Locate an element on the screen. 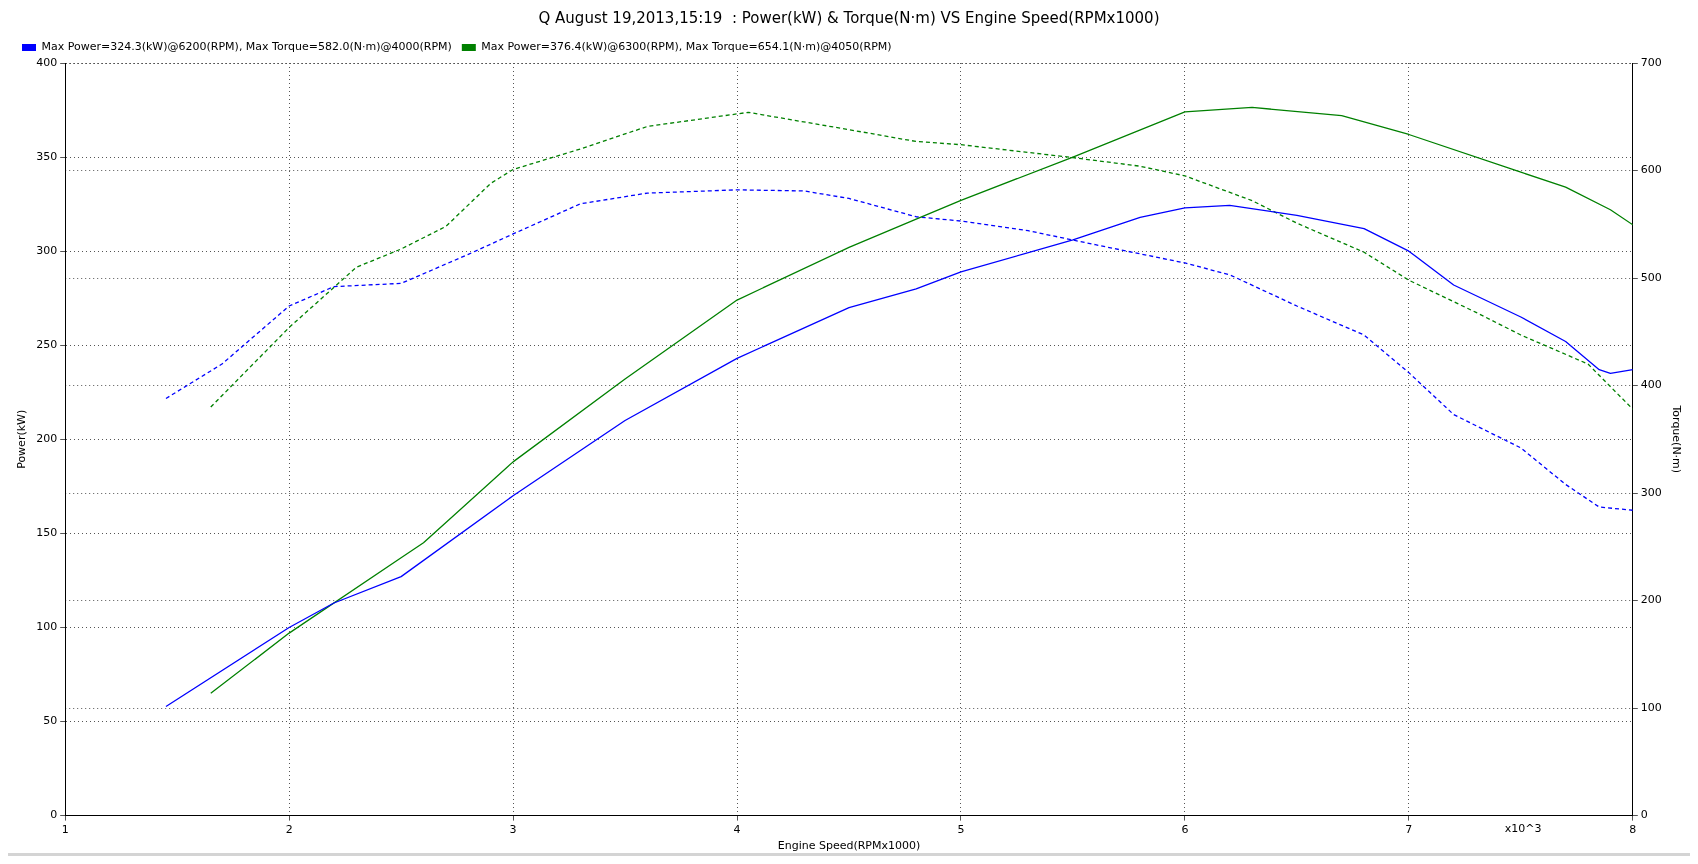 This screenshot has width=1698, height=864. y-tick-label: 300 is located at coordinates (47, 251).